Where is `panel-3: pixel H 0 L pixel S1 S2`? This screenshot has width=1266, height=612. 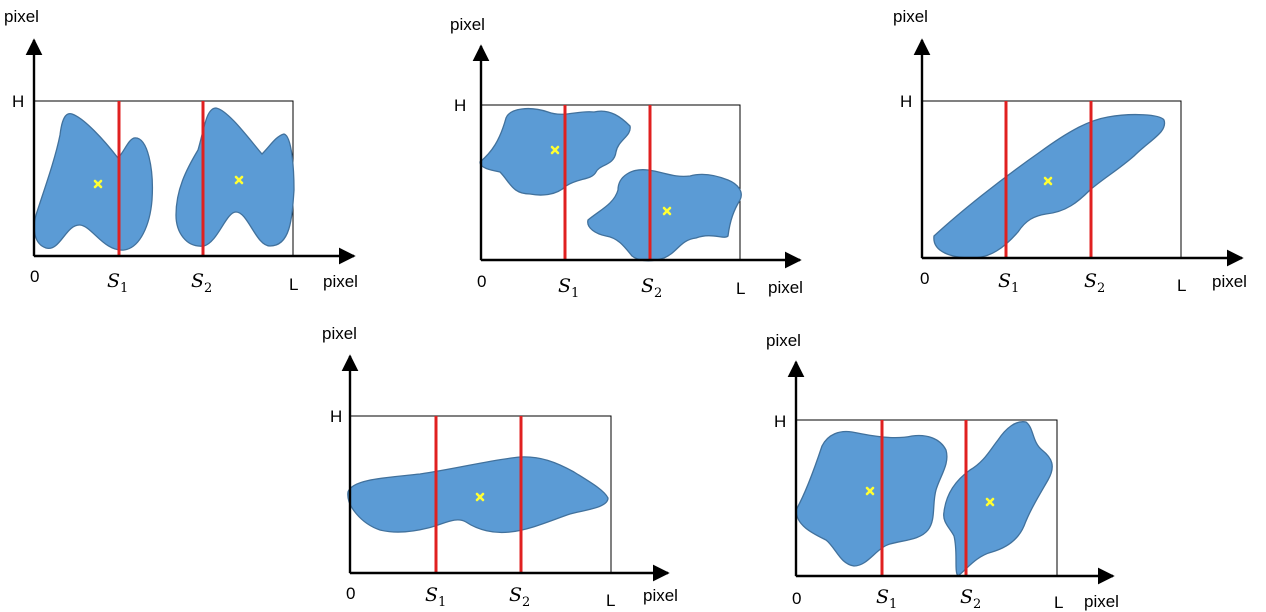 panel-3: pixel H 0 L pixel S1 S2 is located at coordinates (1070, 151).